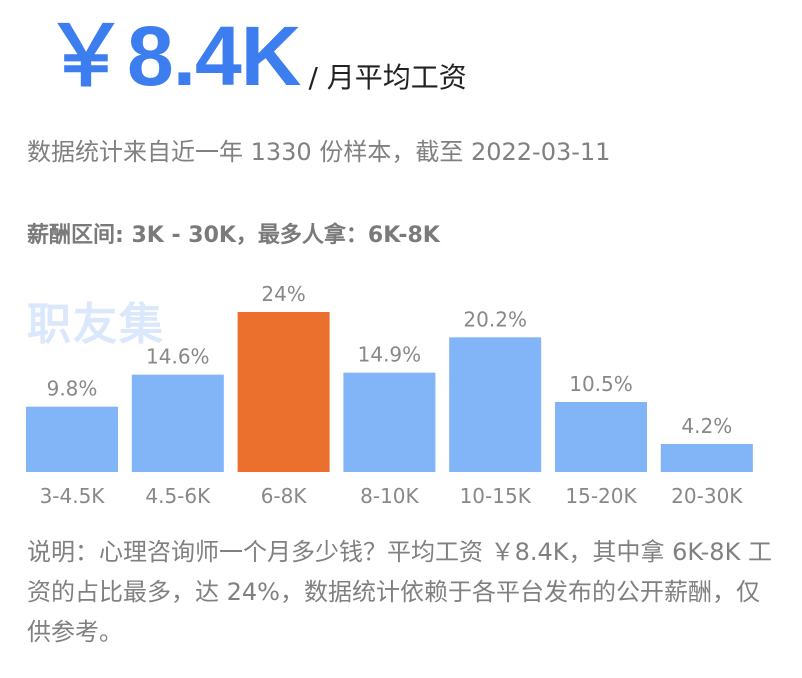 This screenshot has height=678, width=802. I want to click on data-source-text: 数据统计来自近一年 1330 份样本，截至 2022-03-11, so click(319, 152).